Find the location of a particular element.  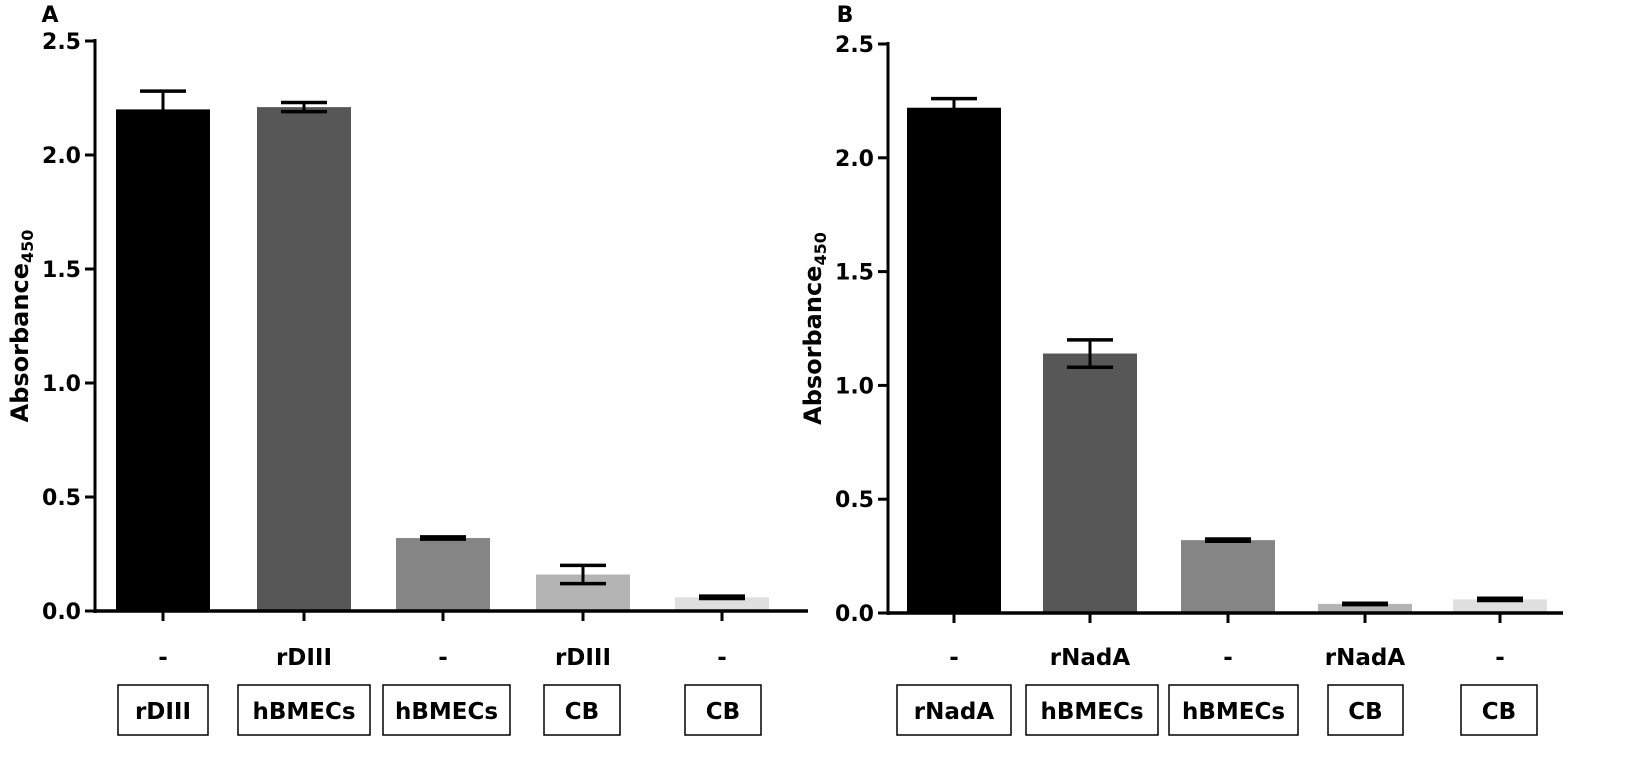

group-box: rNadA is located at coordinates (954, 710).